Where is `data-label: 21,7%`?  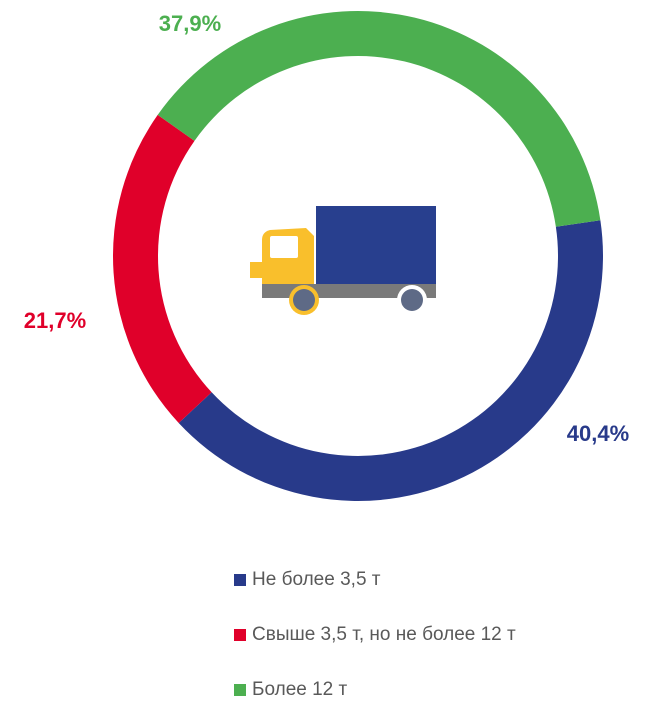 data-label: 21,7% is located at coordinates (55, 320).